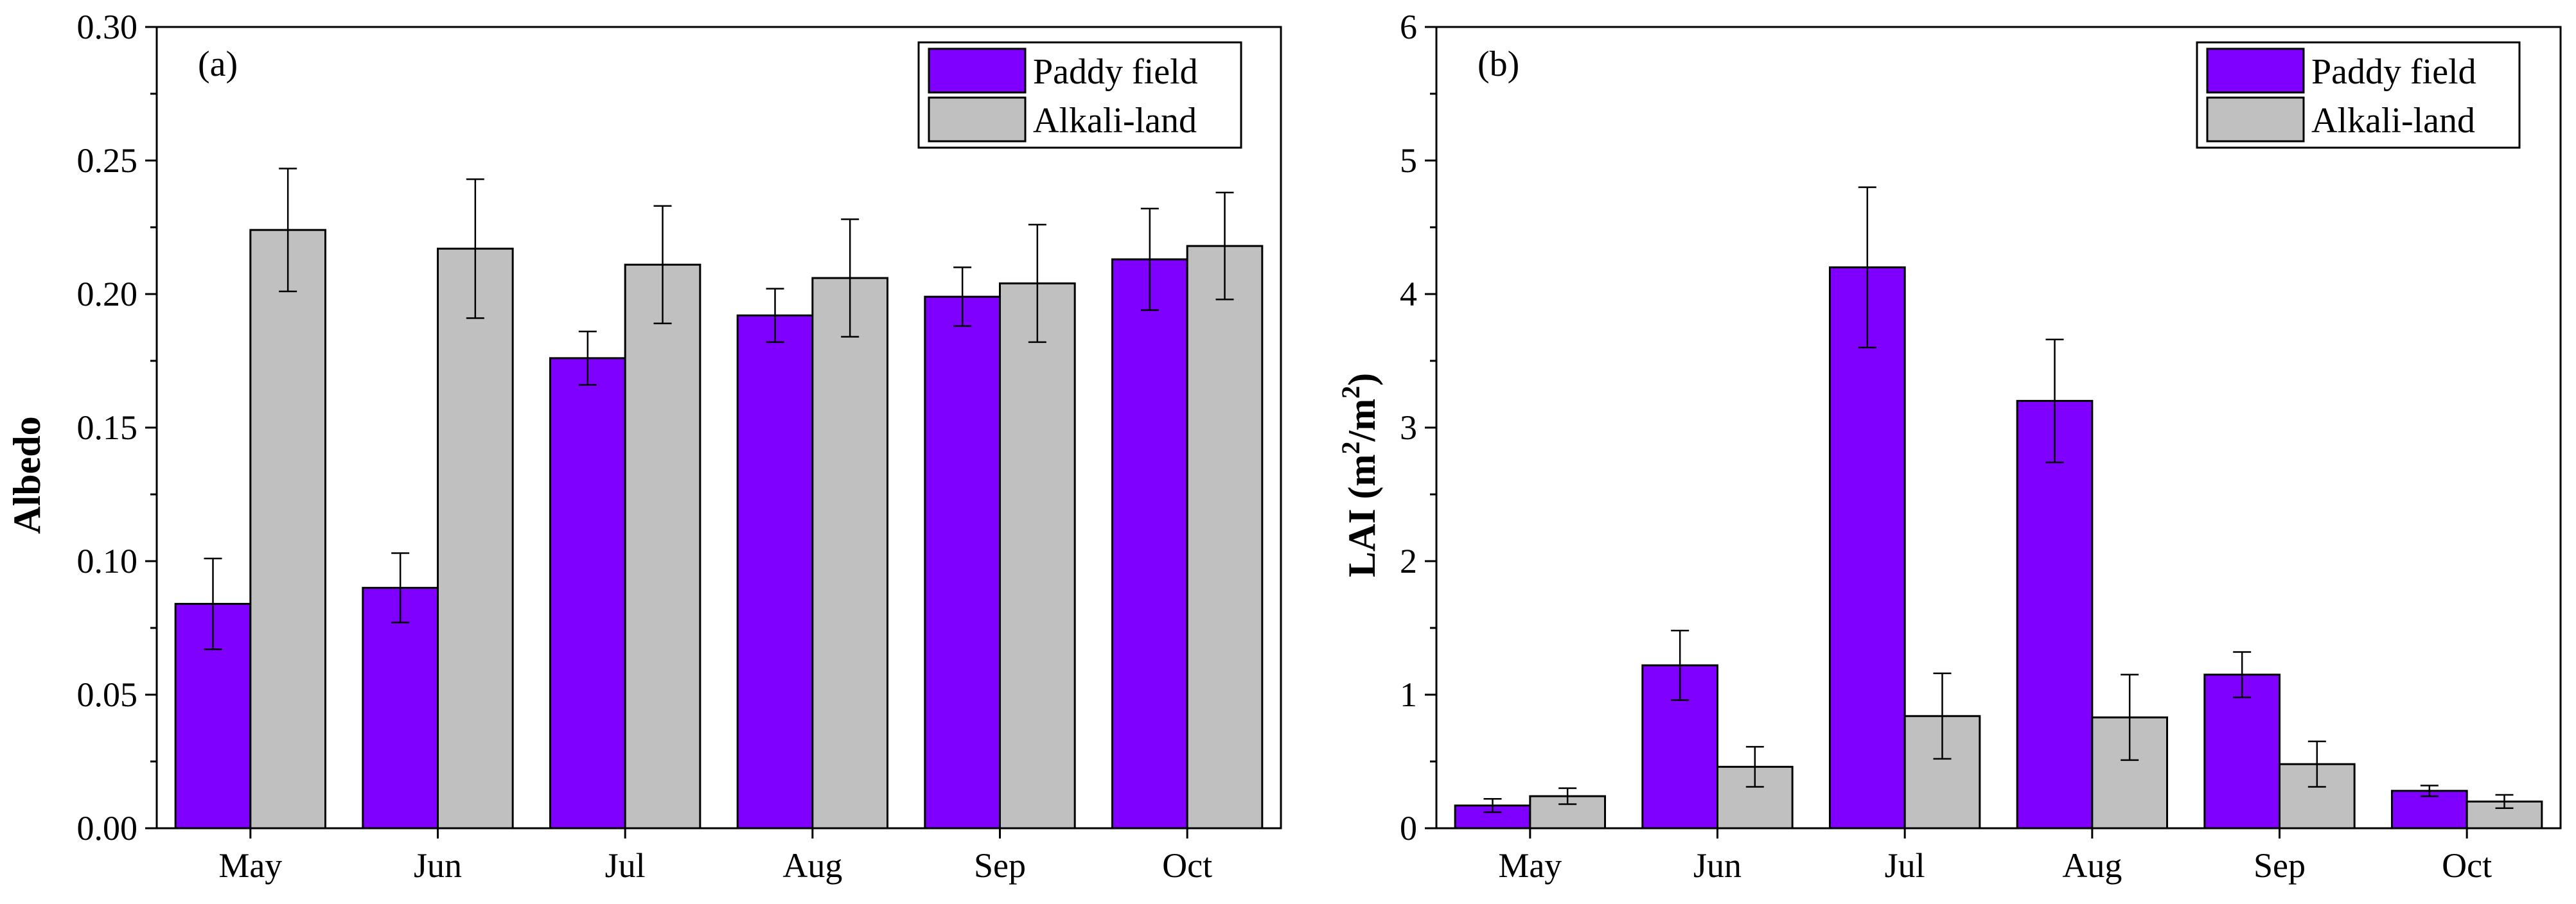 The width and height of the screenshot is (2576, 904). Describe the element at coordinates (1867, 267) in the screenshot. I see `panel-b-errorbar-paddy-jul` at that location.